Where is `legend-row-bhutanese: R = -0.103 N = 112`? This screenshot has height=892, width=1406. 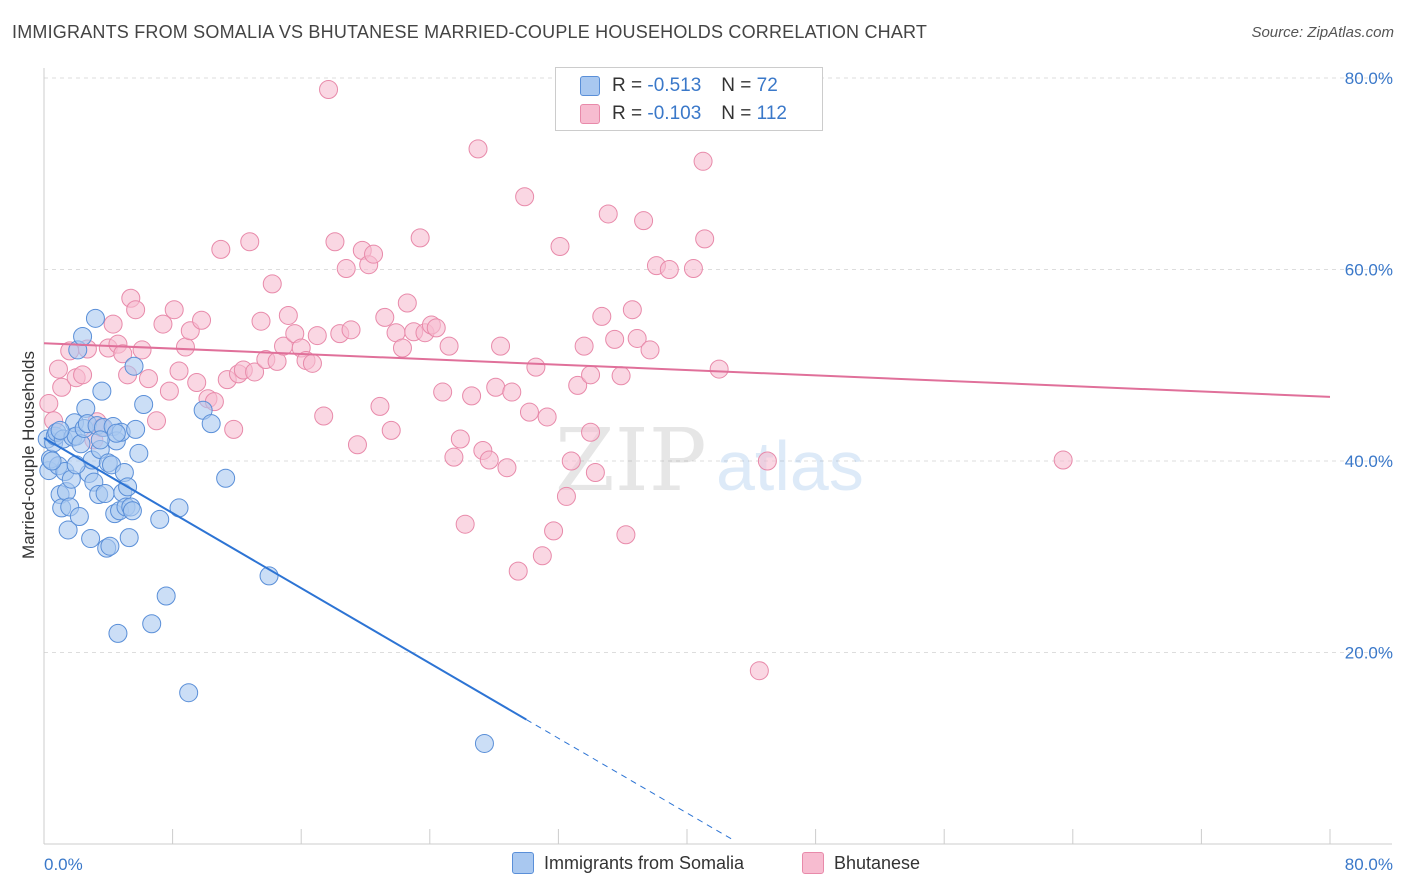
legend-row-bhutanese: R = -0.103 N = 112 is located at coordinates (683, 114).